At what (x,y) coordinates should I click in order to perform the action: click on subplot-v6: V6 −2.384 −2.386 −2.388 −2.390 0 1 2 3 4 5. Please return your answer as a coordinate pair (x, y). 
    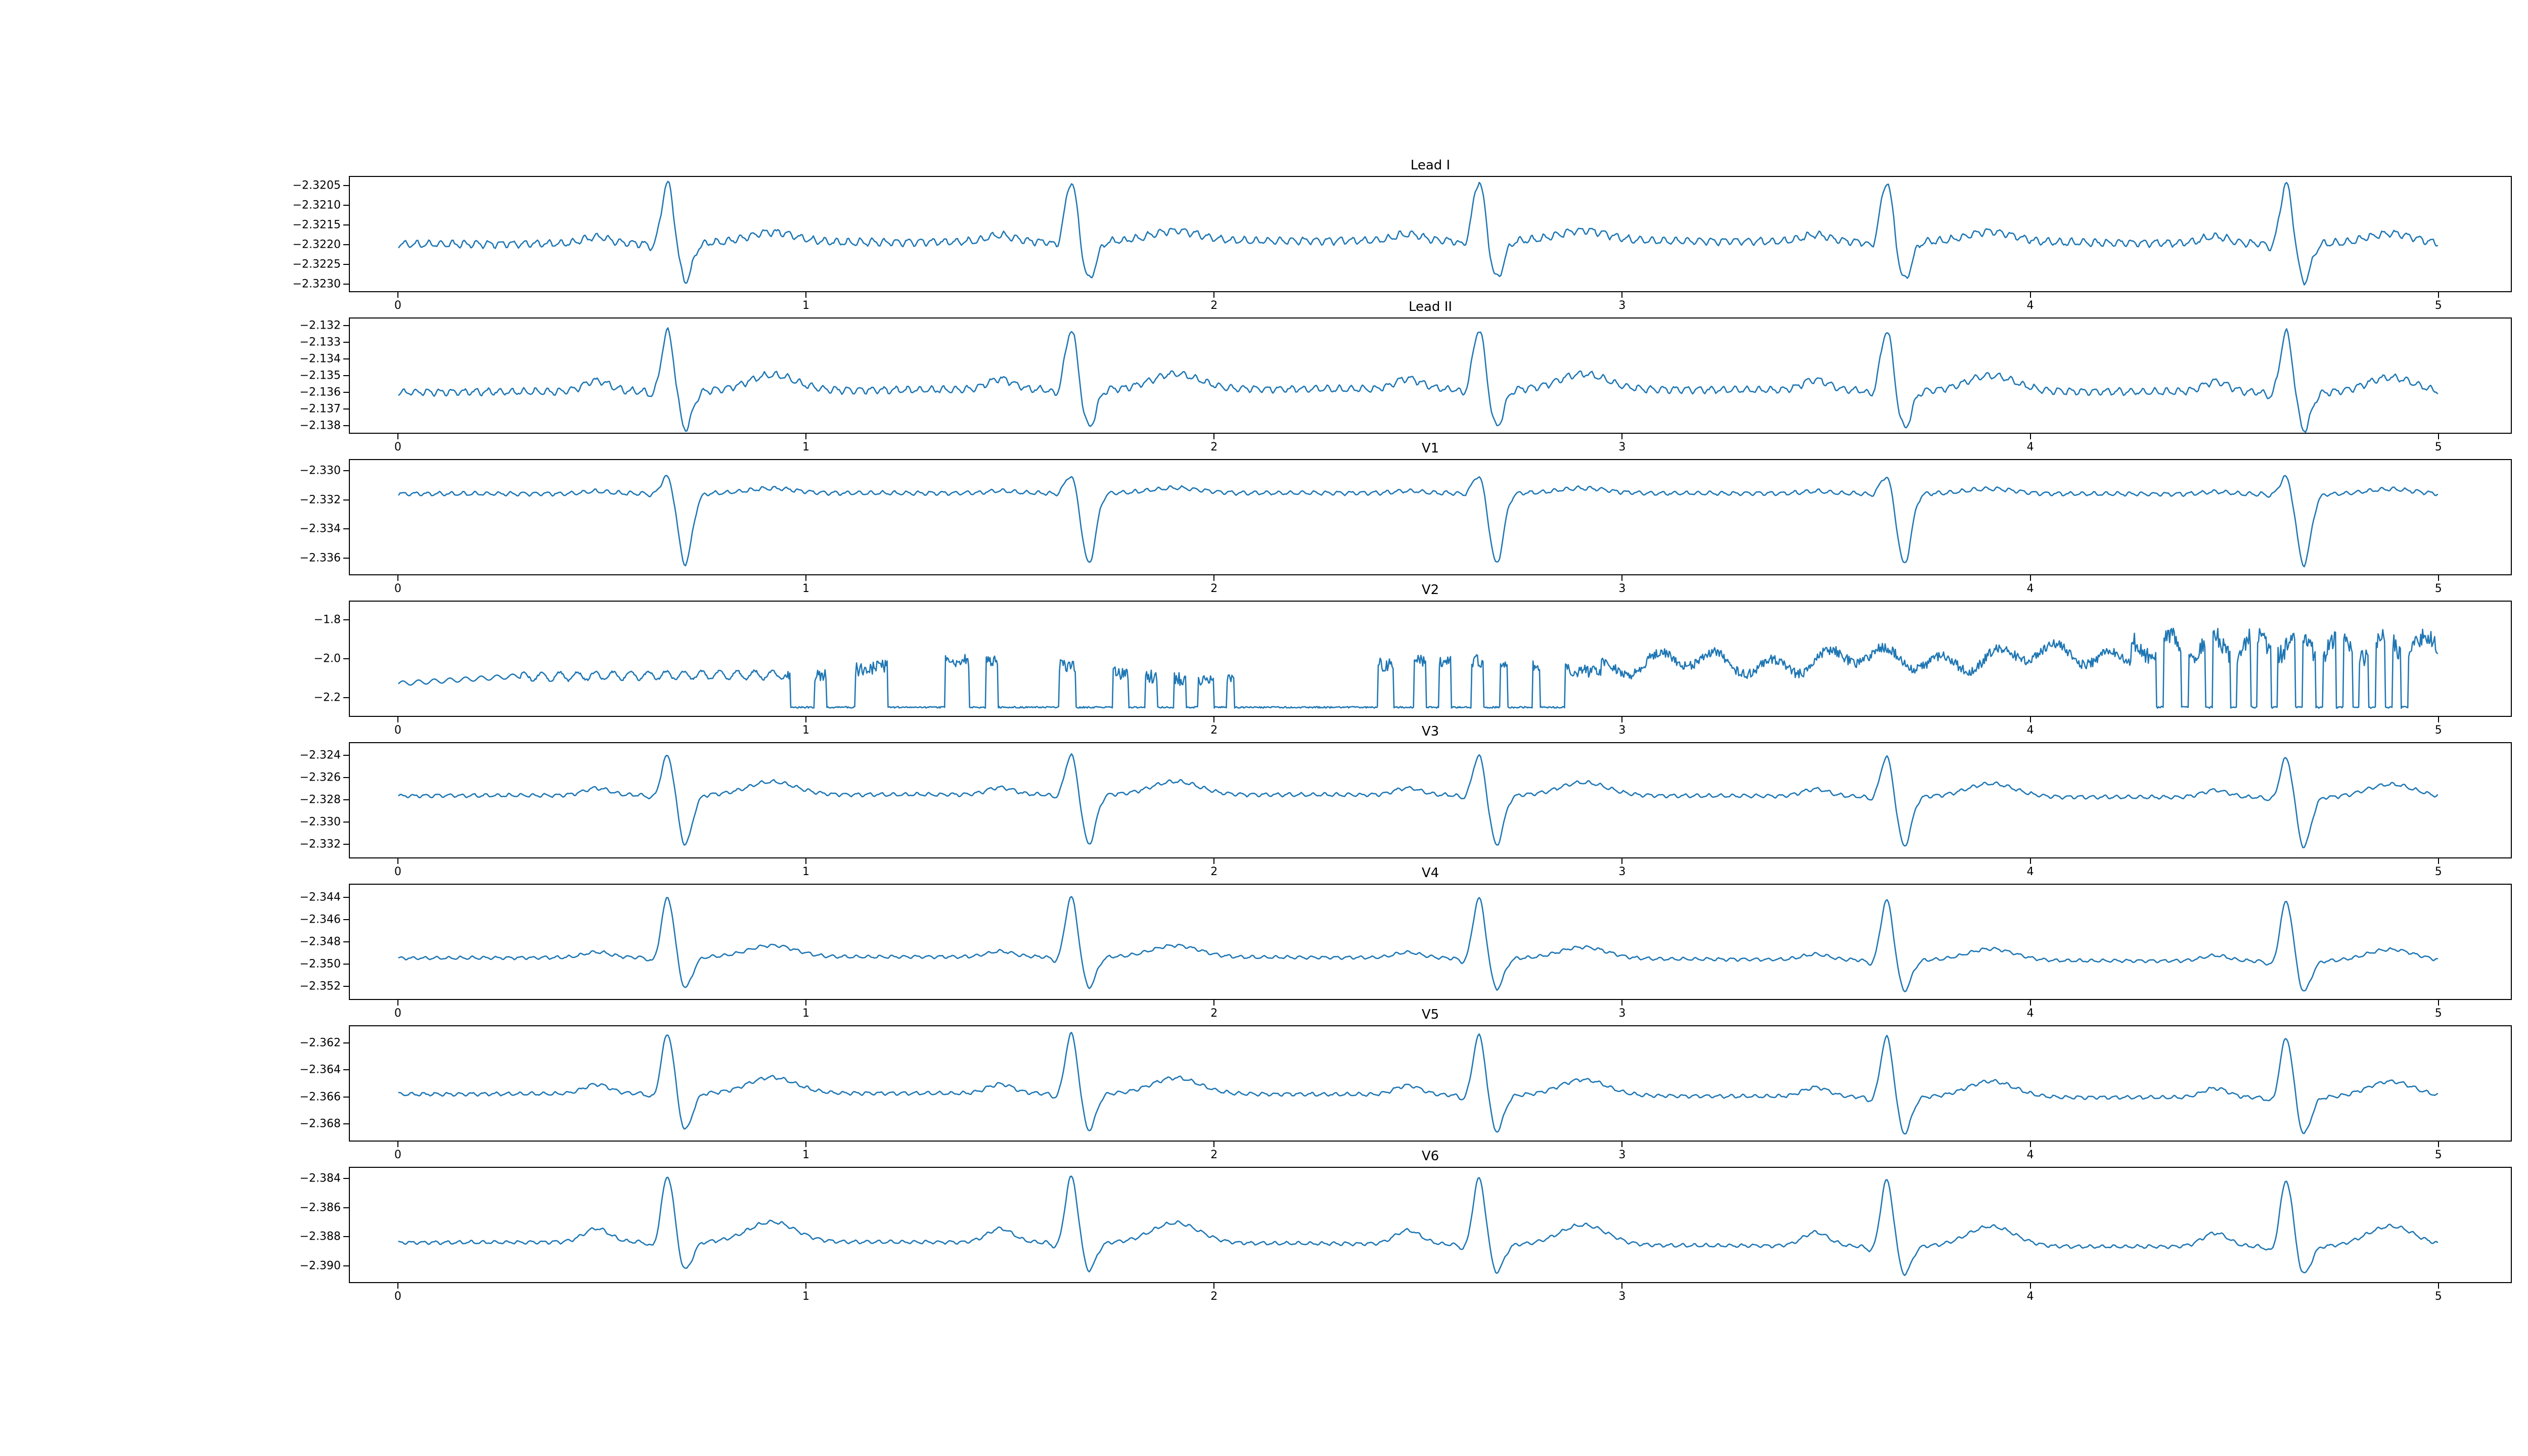
    Looking at the image, I should click on (1406, 1226).